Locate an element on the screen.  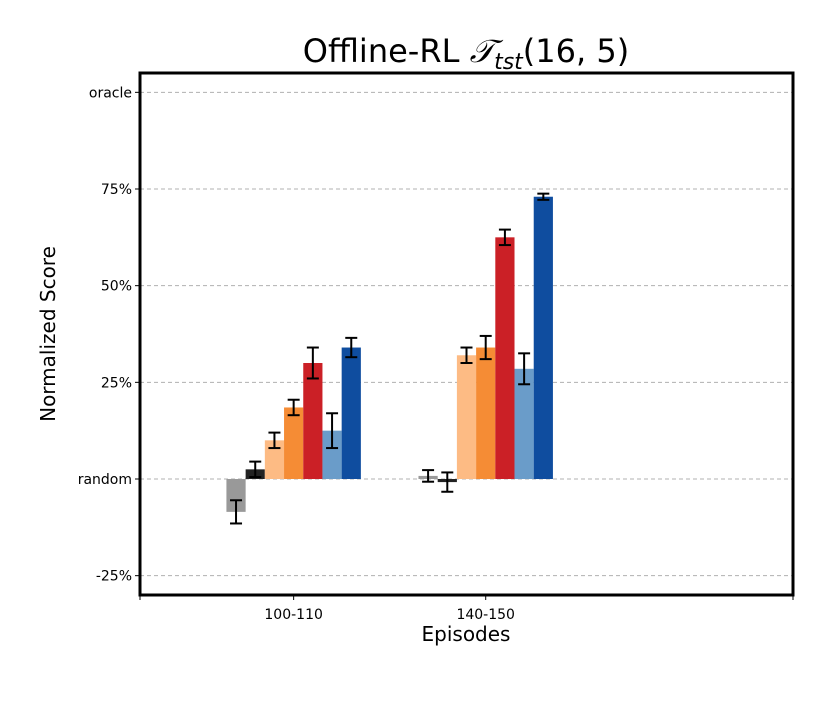
chart-title: Offline-RL 𝒯tst(16, 5) is located at coordinates (466, 53).